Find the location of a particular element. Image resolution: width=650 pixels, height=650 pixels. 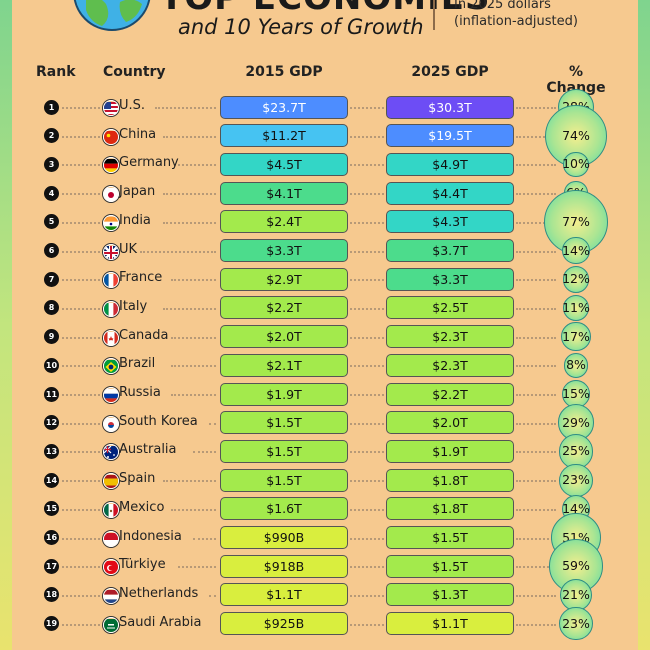

unit-note-line2: (inflation-adjusted) is located at coordinates (516, 21).